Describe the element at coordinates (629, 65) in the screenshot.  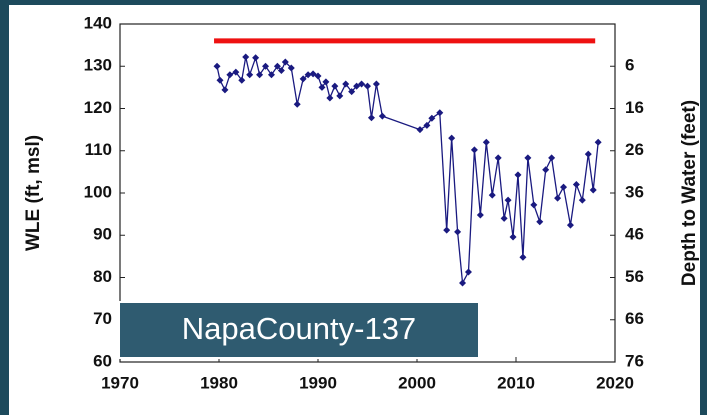
I see `y2-tick-label: 6` at that location.